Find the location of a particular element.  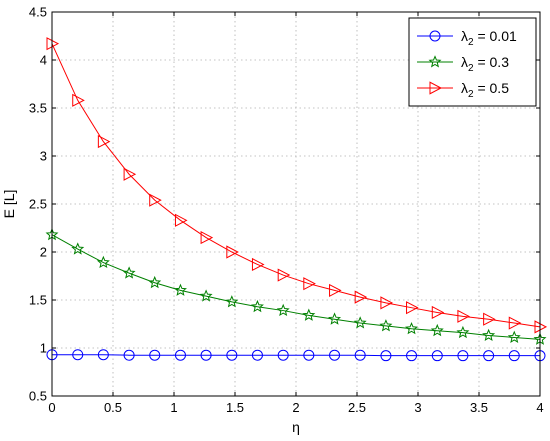

legend-item: λ2 = 0.01 is located at coordinates (467, 38).